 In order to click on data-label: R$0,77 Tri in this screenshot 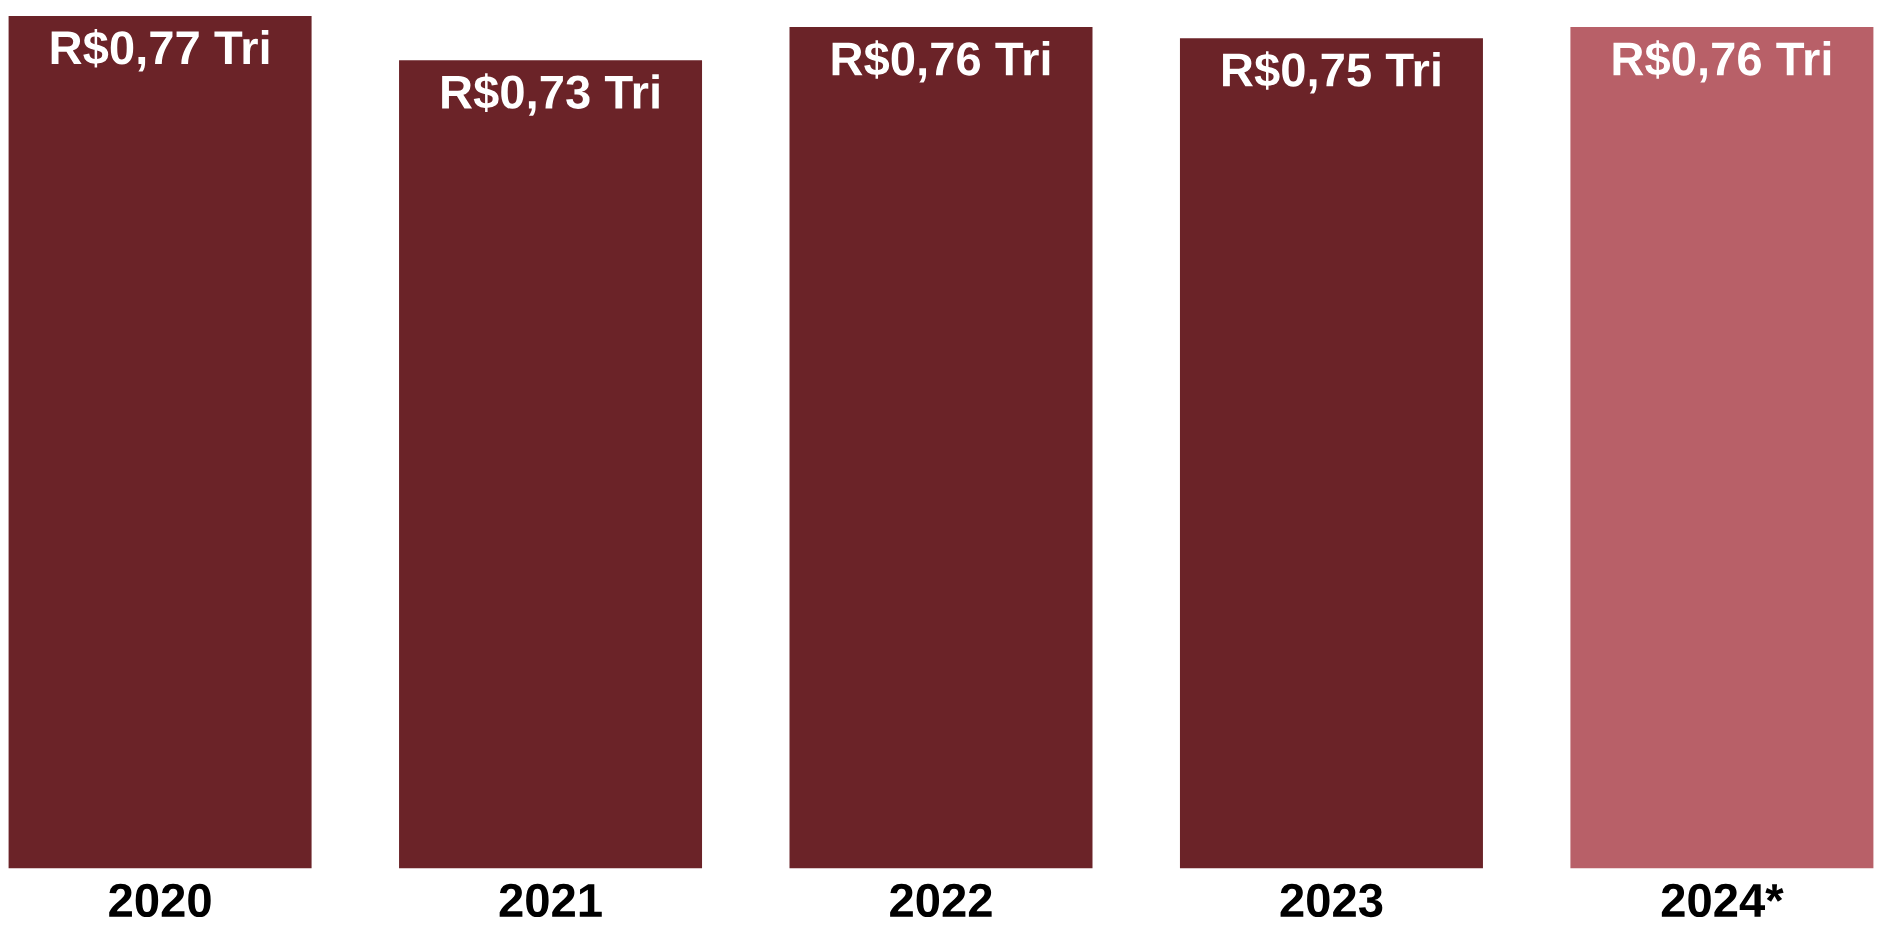, I will do `click(160, 50)`.